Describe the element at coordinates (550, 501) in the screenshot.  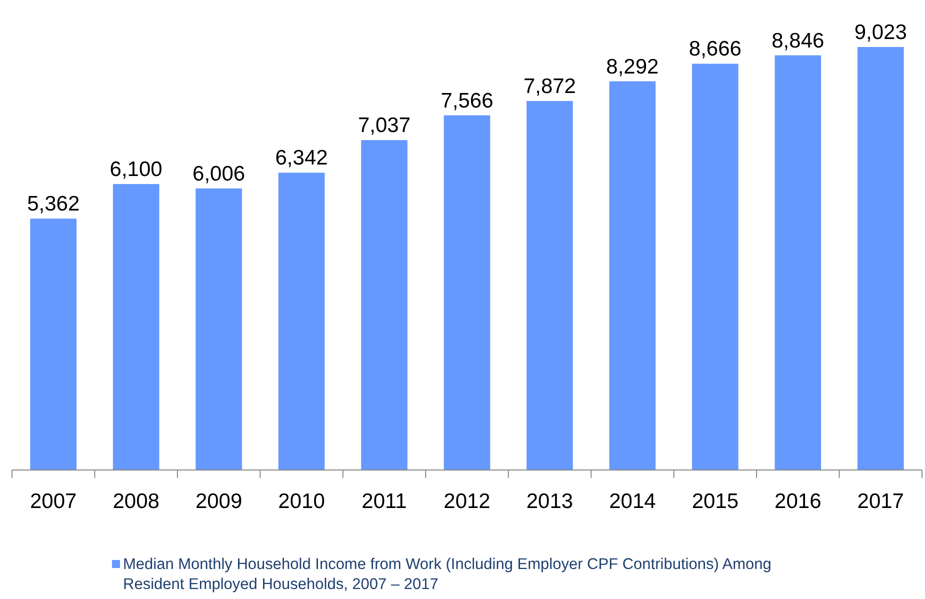
I see `x-tick-label: 2013` at that location.